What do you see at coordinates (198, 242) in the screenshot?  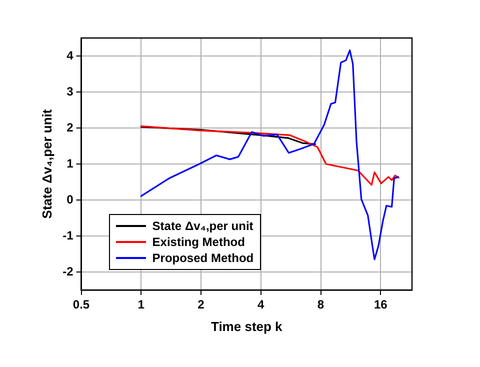 I see `legend-label: Existing Method` at bounding box center [198, 242].